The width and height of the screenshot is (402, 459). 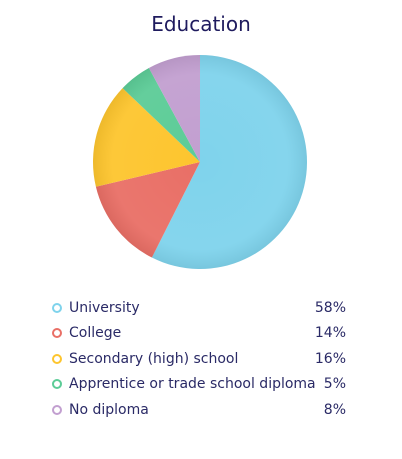 I want to click on legend-item: University 58%, so click(x=199, y=308).